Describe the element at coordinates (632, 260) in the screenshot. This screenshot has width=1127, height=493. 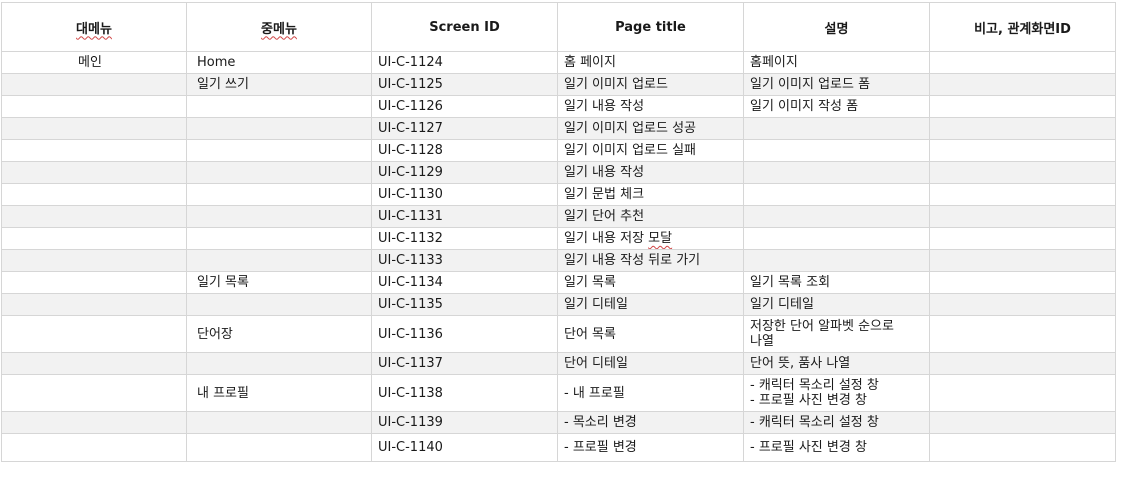
I see `page-title-text: 일기 내용 작성 뒤로 가기` at that location.